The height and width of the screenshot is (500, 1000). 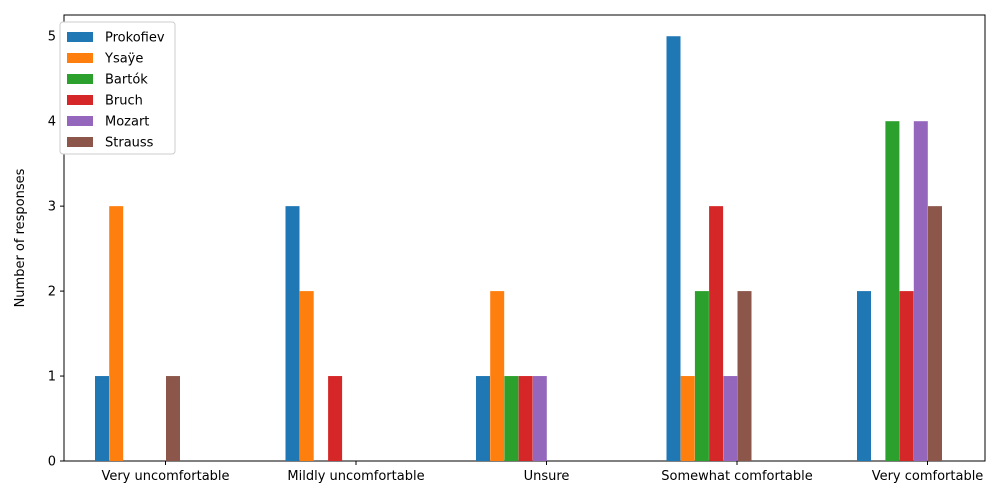 I want to click on y-axis-label: Number of responses, so click(x=20, y=237).